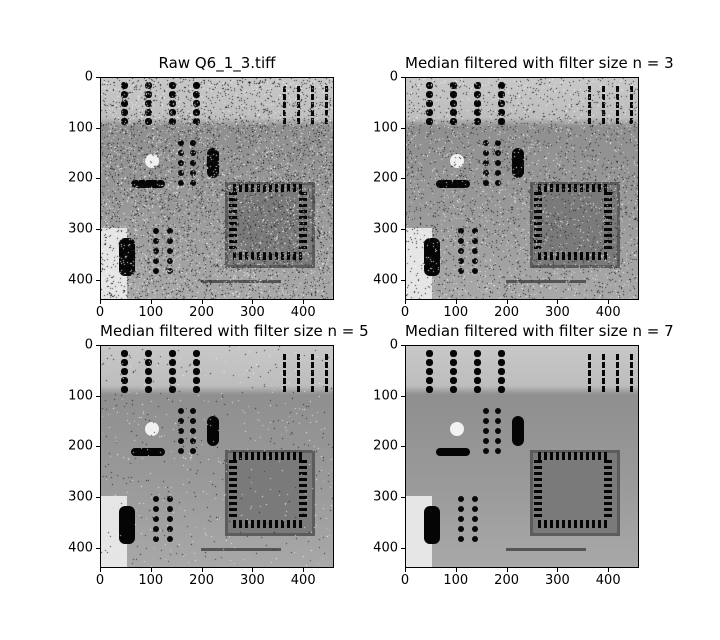  Describe the element at coordinates (539, 63) in the screenshot. I see `panel-title: Median filtered with filter size n = 3` at that location.